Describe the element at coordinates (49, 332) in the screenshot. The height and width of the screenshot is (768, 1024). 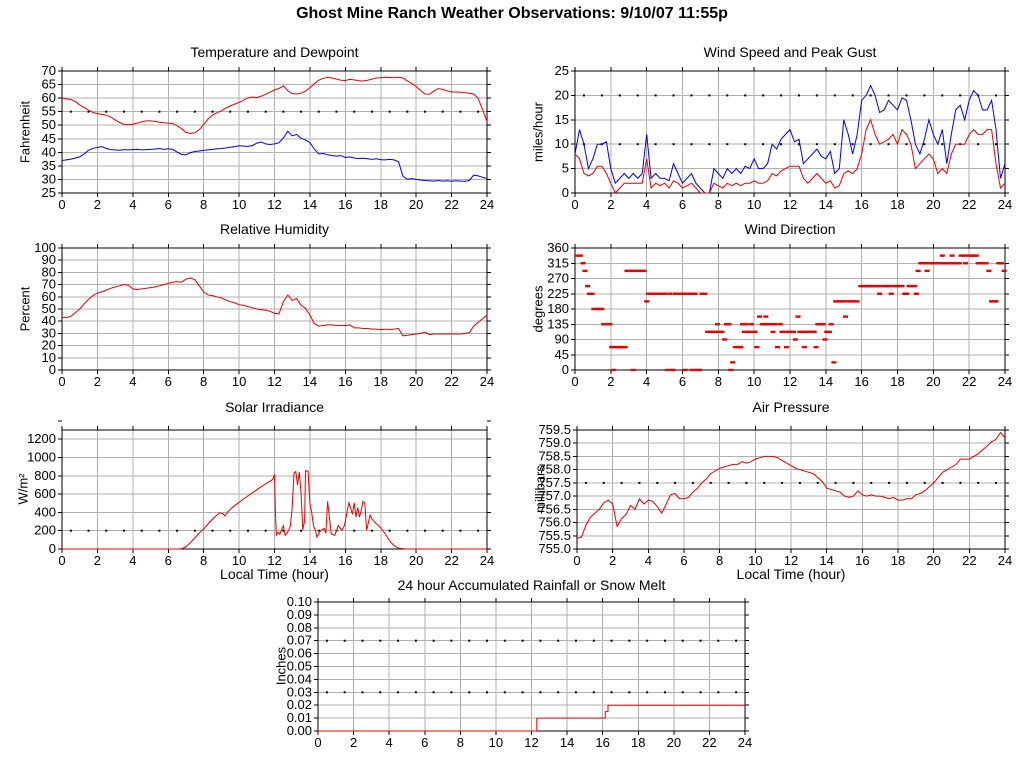
I see `svg-text: 30` at that location.